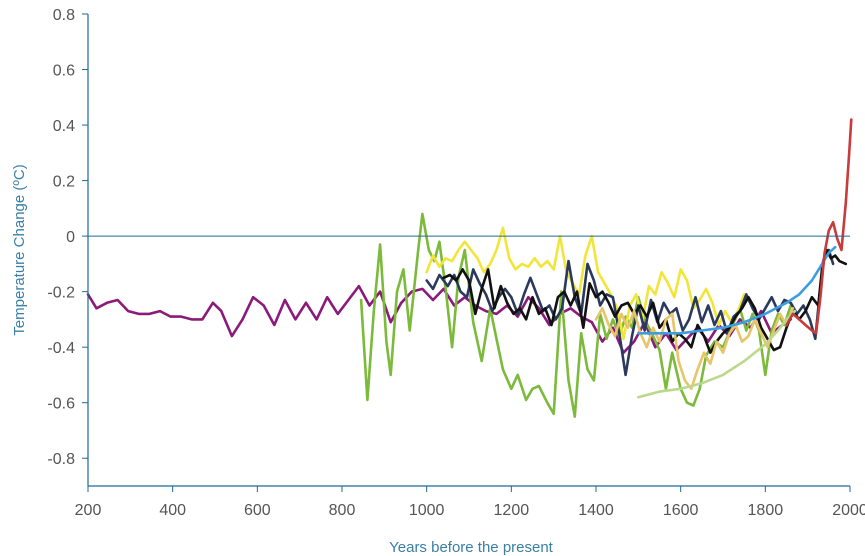 This screenshot has height=556, width=865. What do you see at coordinates (427, 510) in the screenshot?
I see `x-tick-label: 1000` at bounding box center [427, 510].